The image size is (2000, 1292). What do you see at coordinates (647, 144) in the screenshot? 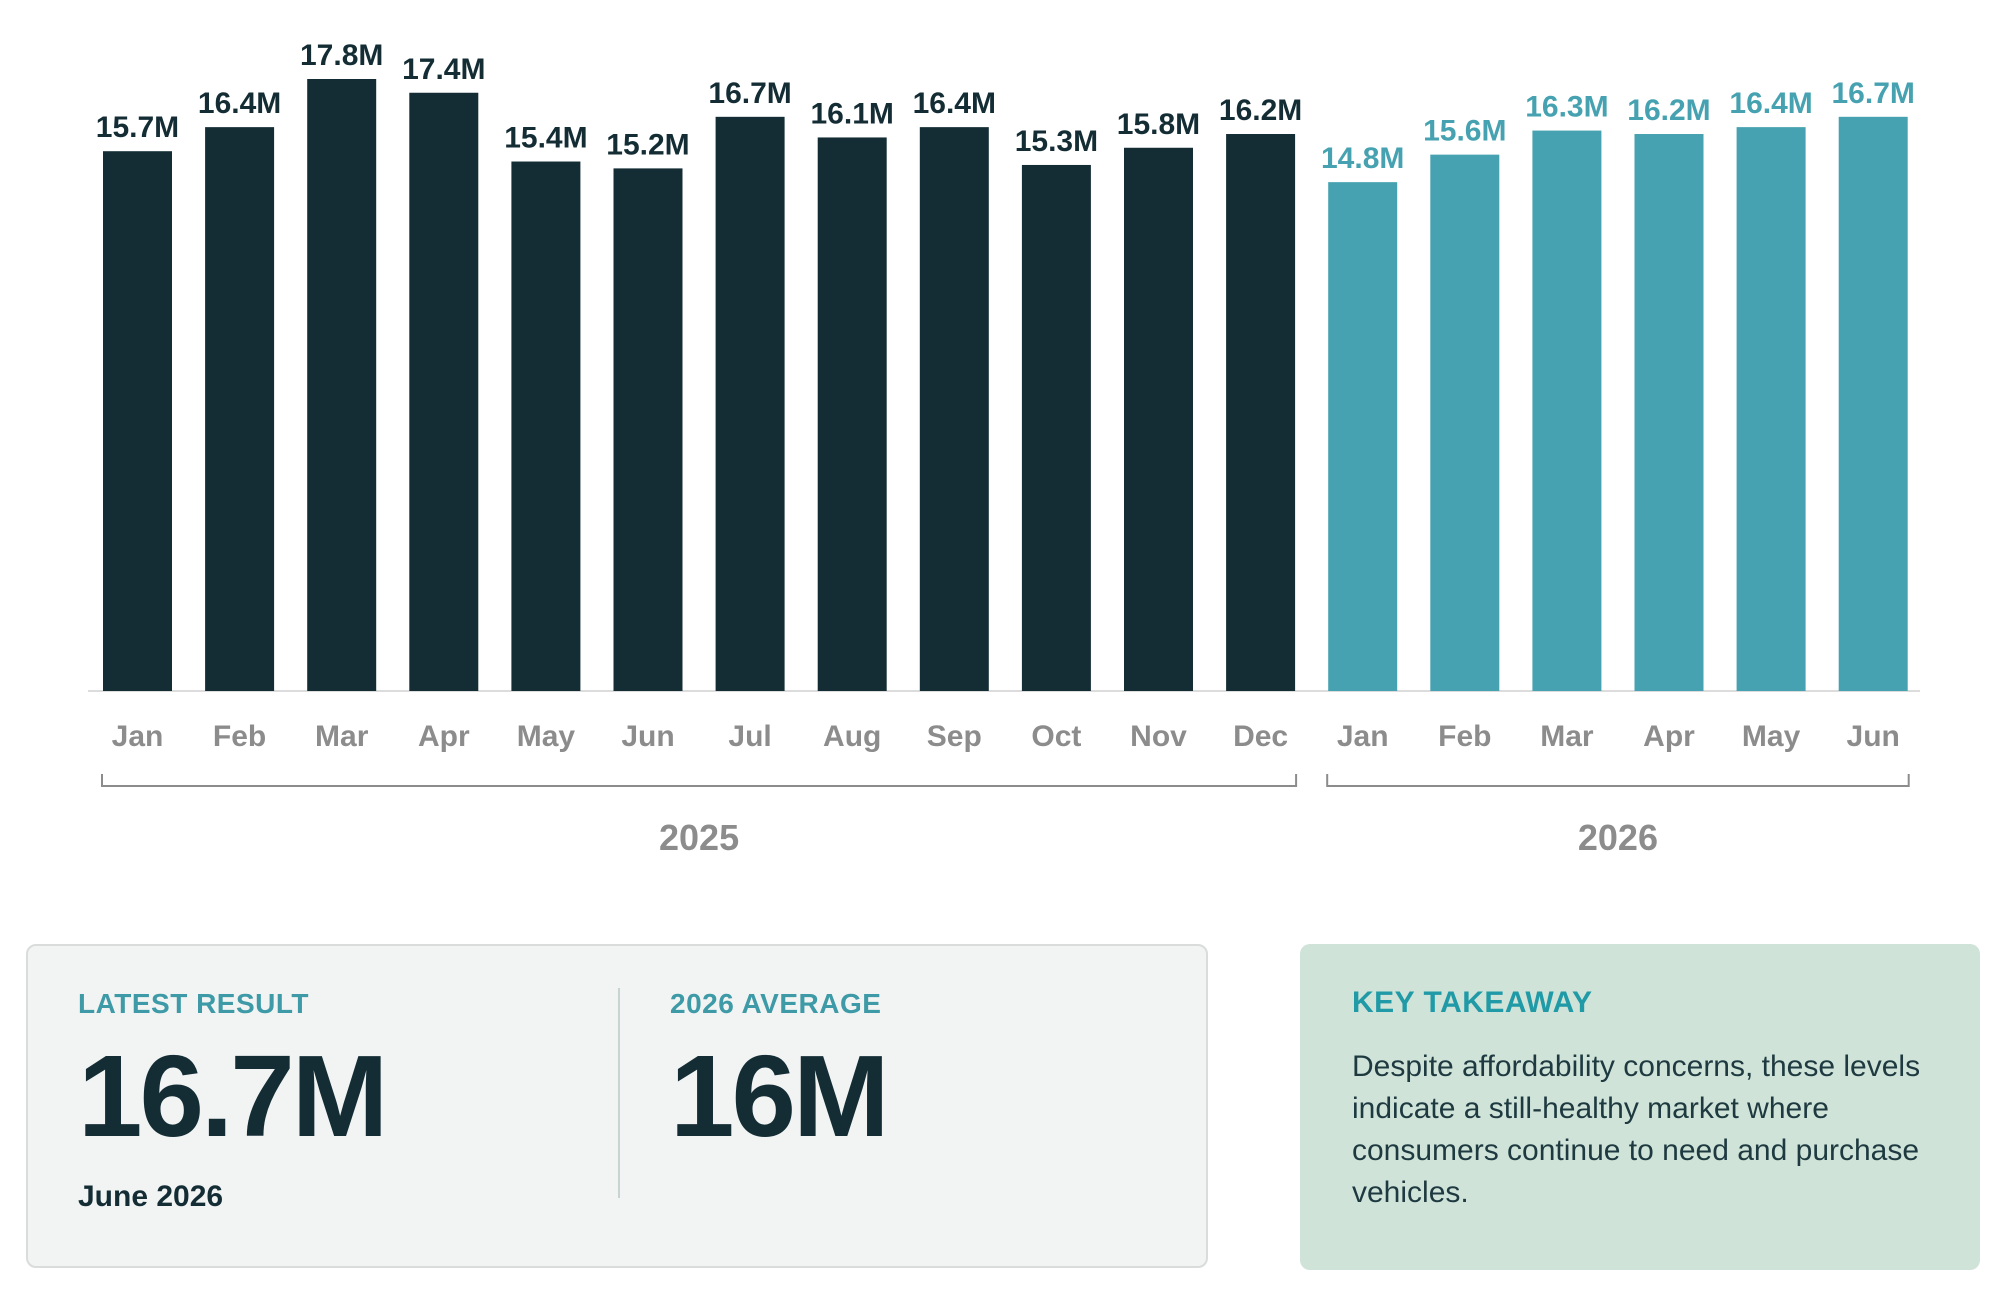
I see `data-label: 15.2M` at bounding box center [647, 144].